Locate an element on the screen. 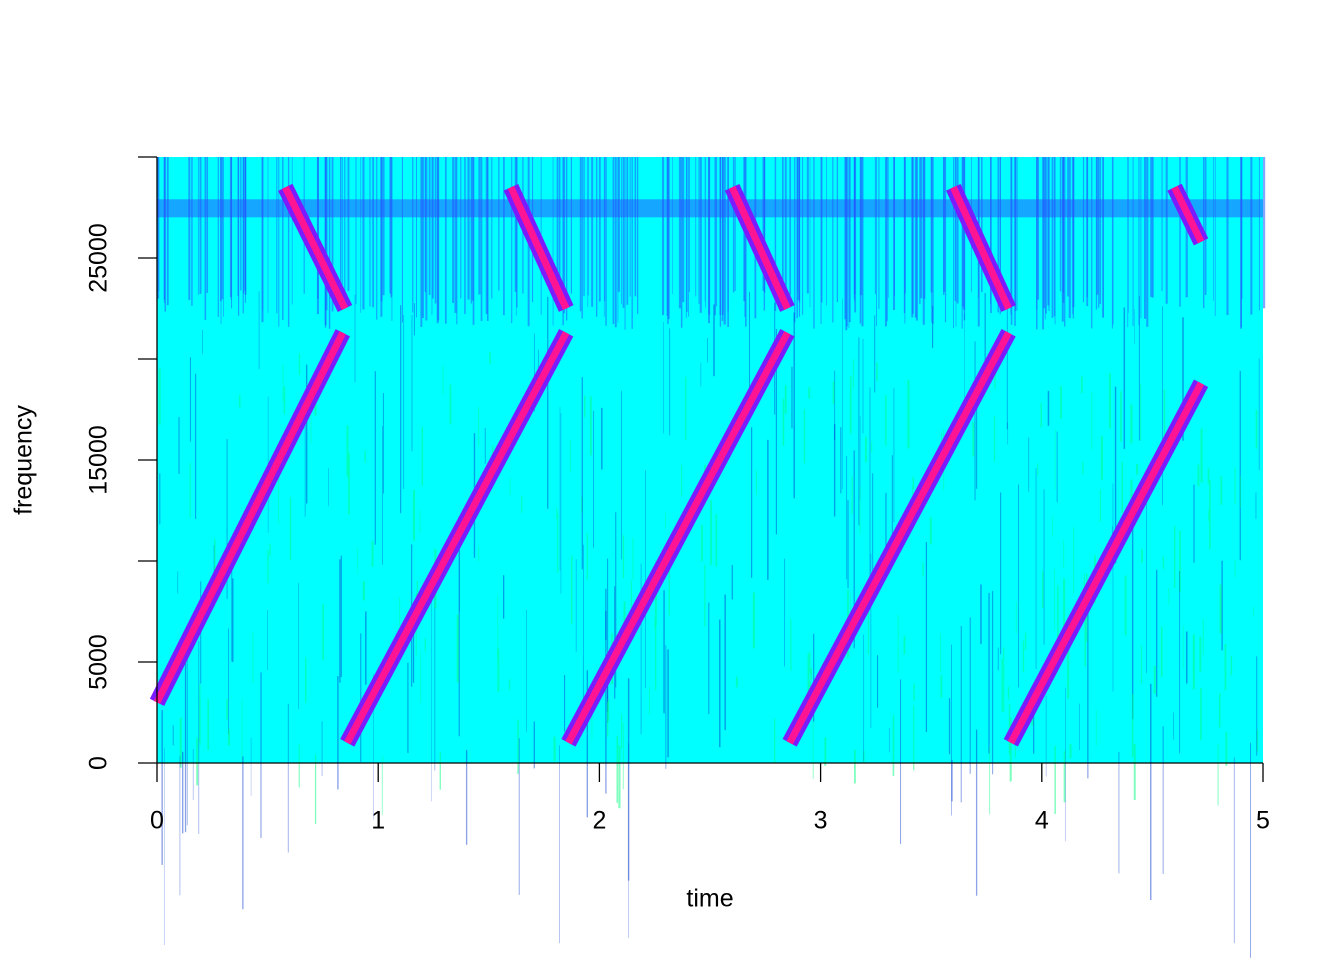  chirp is located at coordinates (1106, 563).